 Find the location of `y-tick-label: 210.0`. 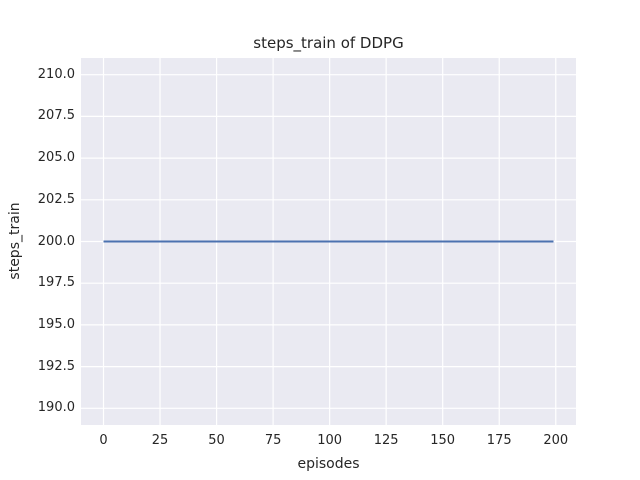

y-tick-label: 210.0 is located at coordinates (56, 74).